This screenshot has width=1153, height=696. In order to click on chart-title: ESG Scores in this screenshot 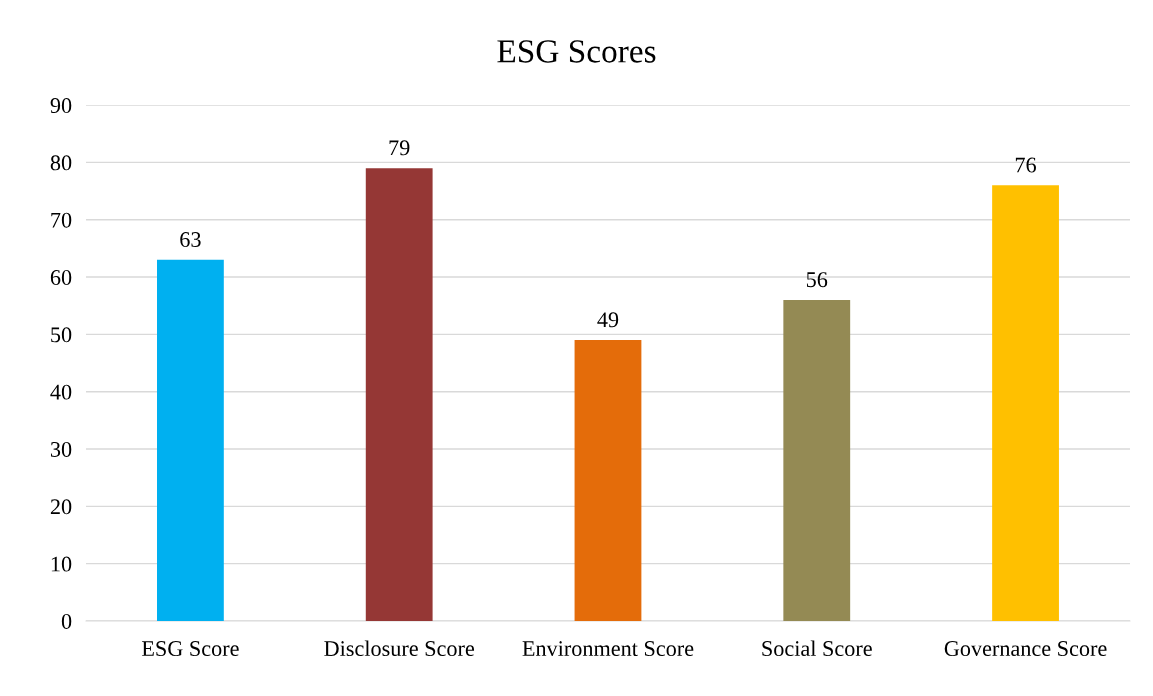, I will do `click(576, 51)`.